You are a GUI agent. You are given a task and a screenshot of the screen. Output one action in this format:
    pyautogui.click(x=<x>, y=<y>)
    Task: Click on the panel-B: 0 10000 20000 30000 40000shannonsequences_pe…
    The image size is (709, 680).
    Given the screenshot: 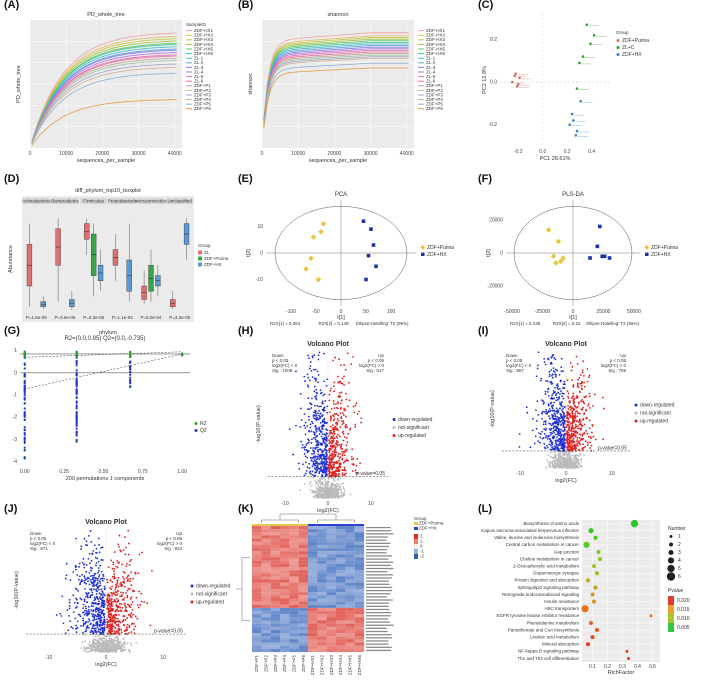 What is the action you would take?
    pyautogui.click(x=346, y=88)
    